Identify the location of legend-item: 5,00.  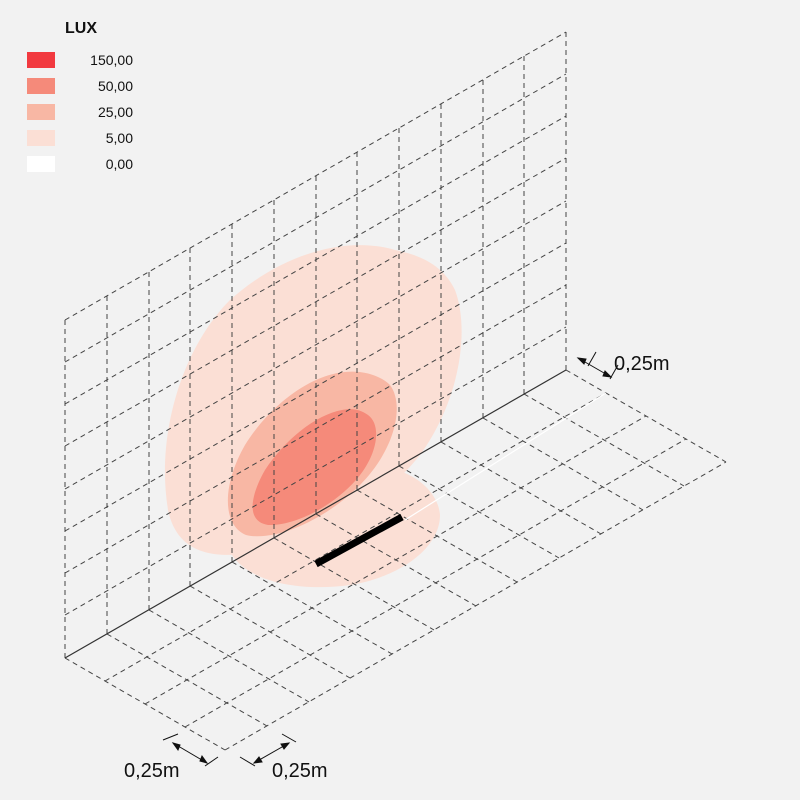
(87, 138).